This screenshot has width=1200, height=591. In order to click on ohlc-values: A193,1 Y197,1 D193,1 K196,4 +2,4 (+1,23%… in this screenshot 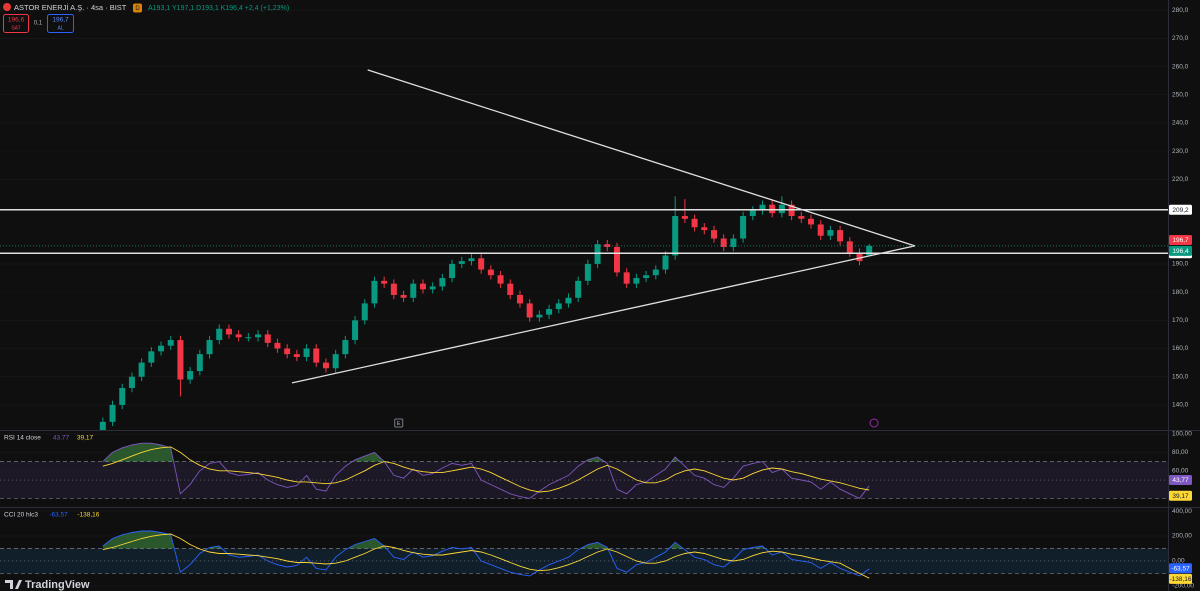, I will do `click(218, 8)`.